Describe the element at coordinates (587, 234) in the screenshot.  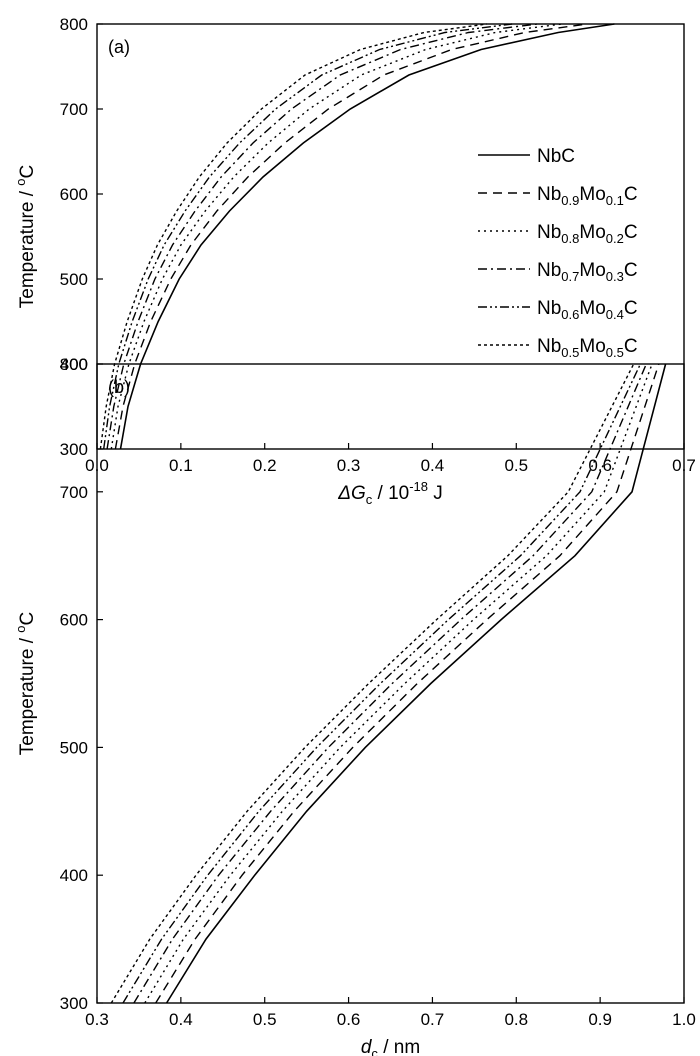
I see `legend-label: Nb0.8Mo0.2C` at that location.